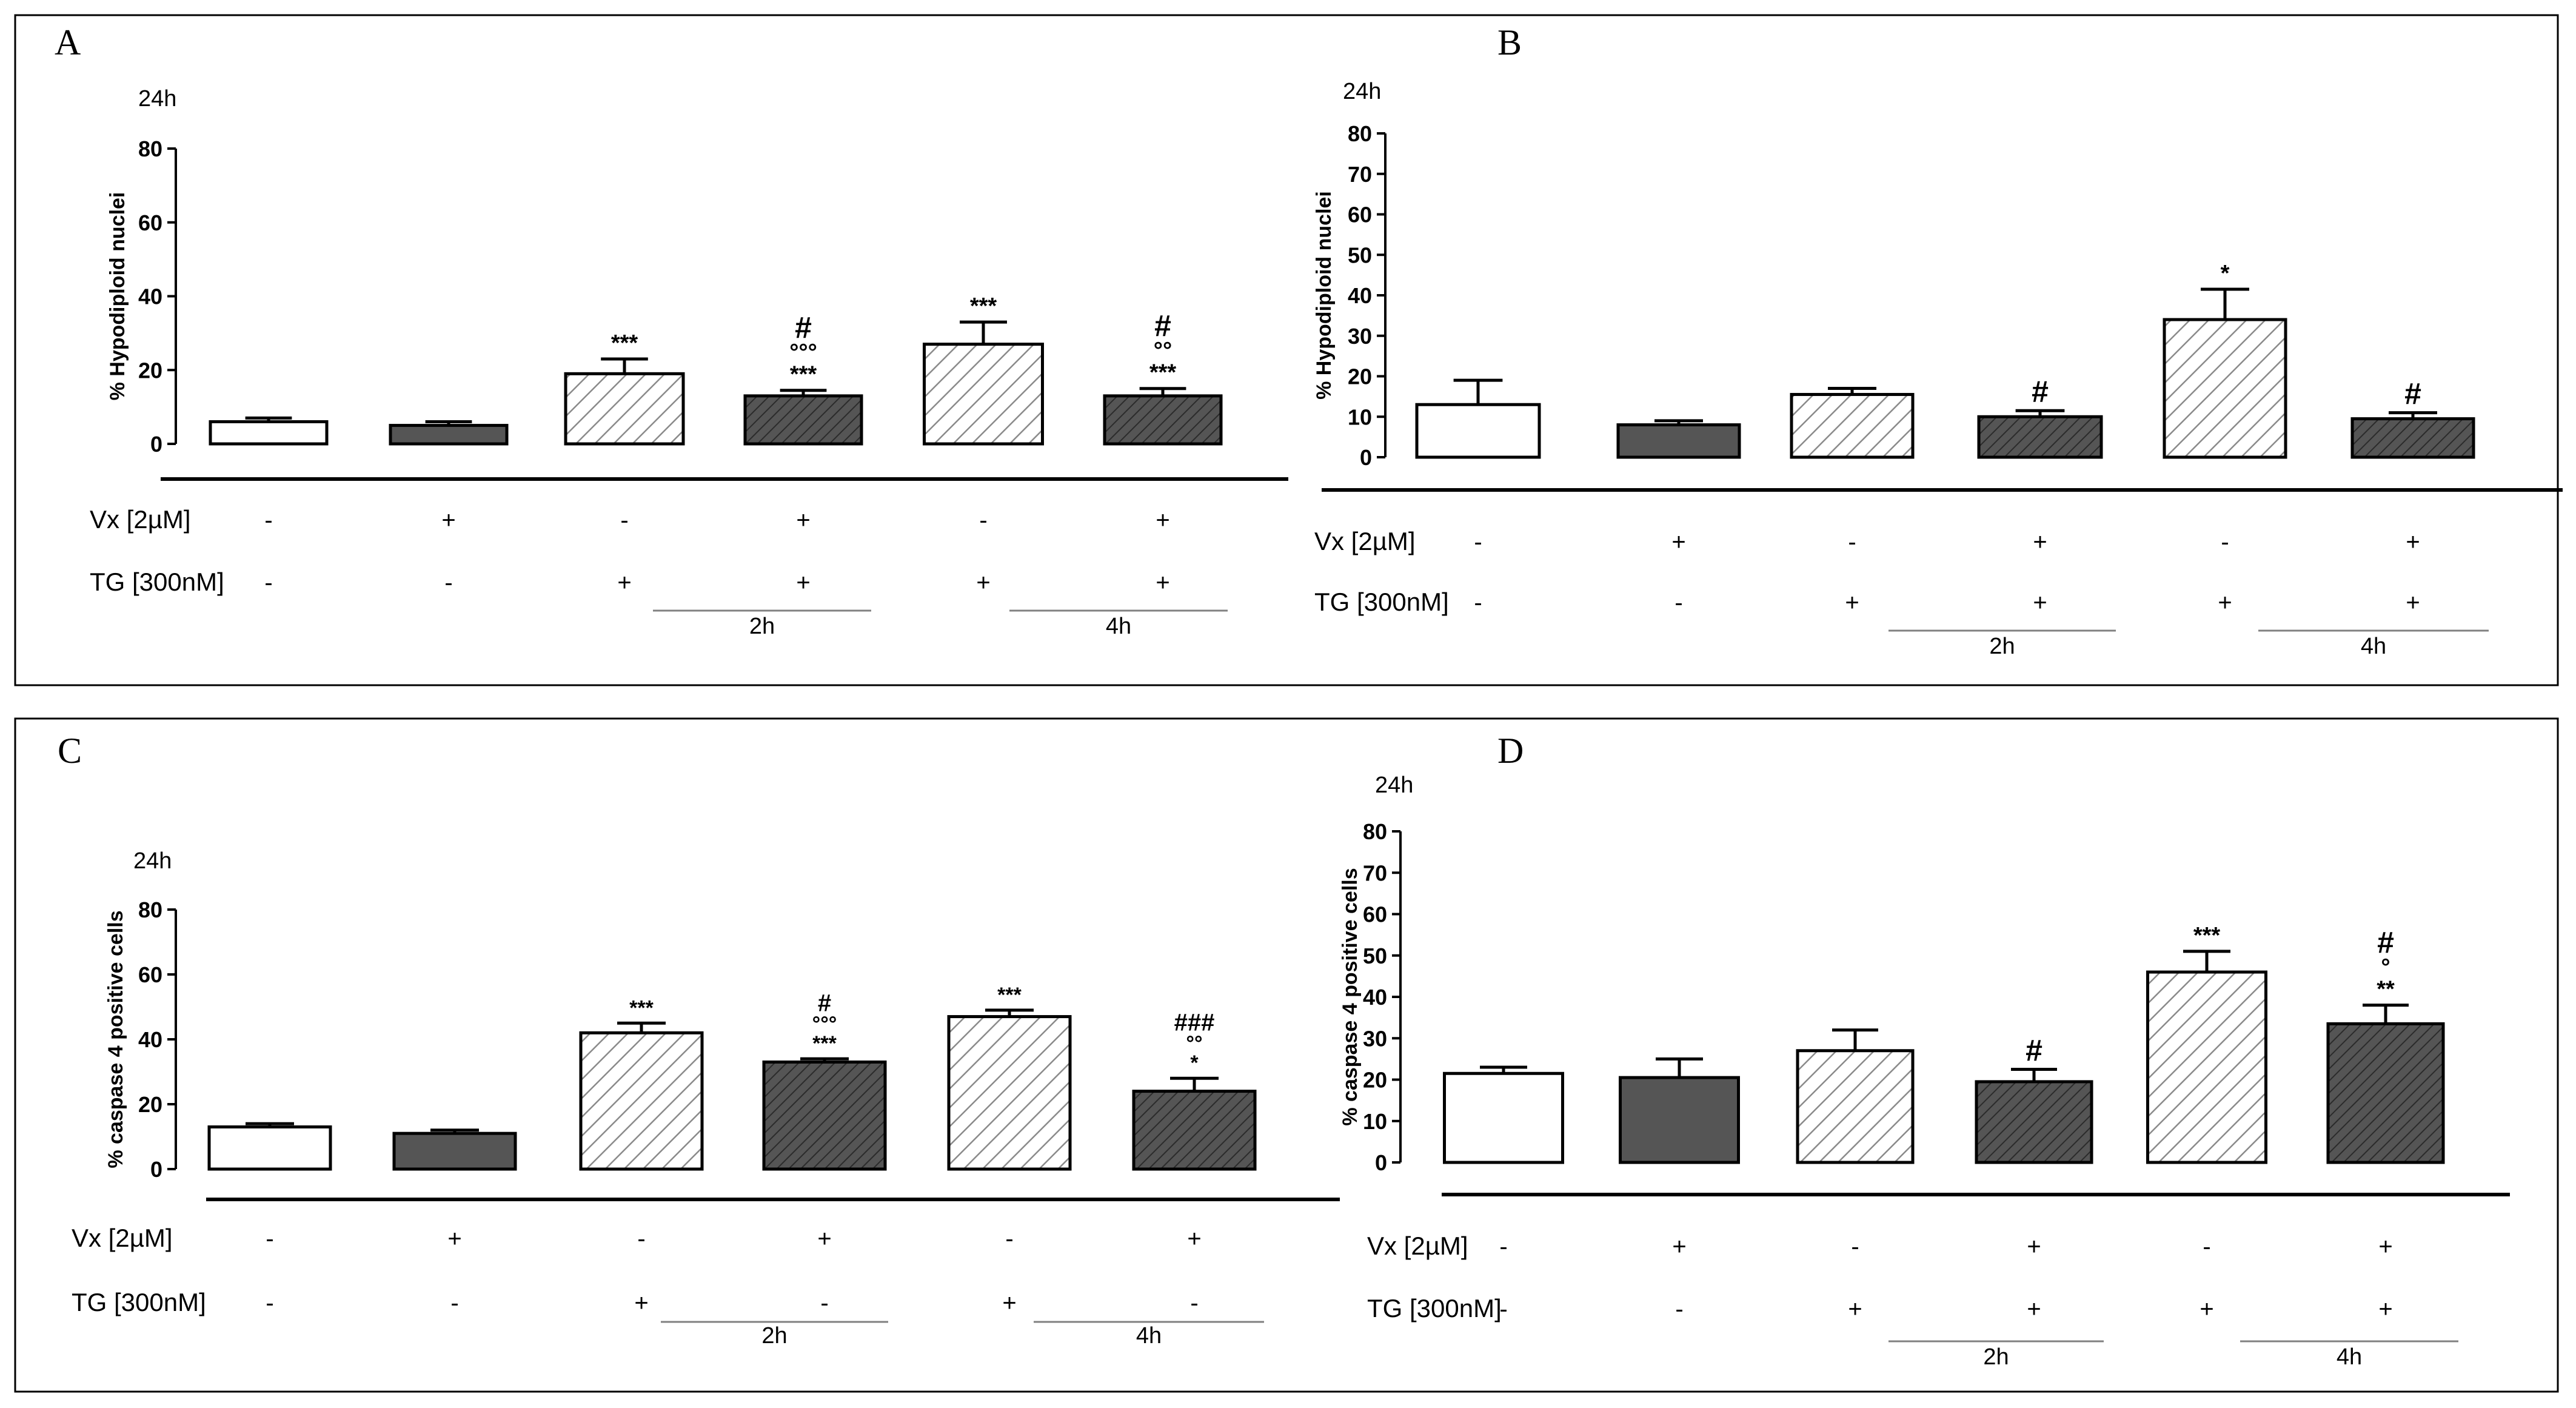 This screenshot has height=1408, width=2576. Describe the element at coordinates (1375, 956) in the screenshot. I see `y-tick-label: 50` at that location.